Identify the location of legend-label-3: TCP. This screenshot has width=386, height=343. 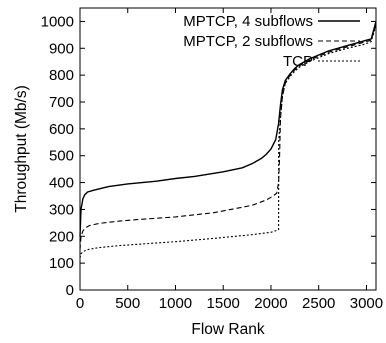
(298, 61).